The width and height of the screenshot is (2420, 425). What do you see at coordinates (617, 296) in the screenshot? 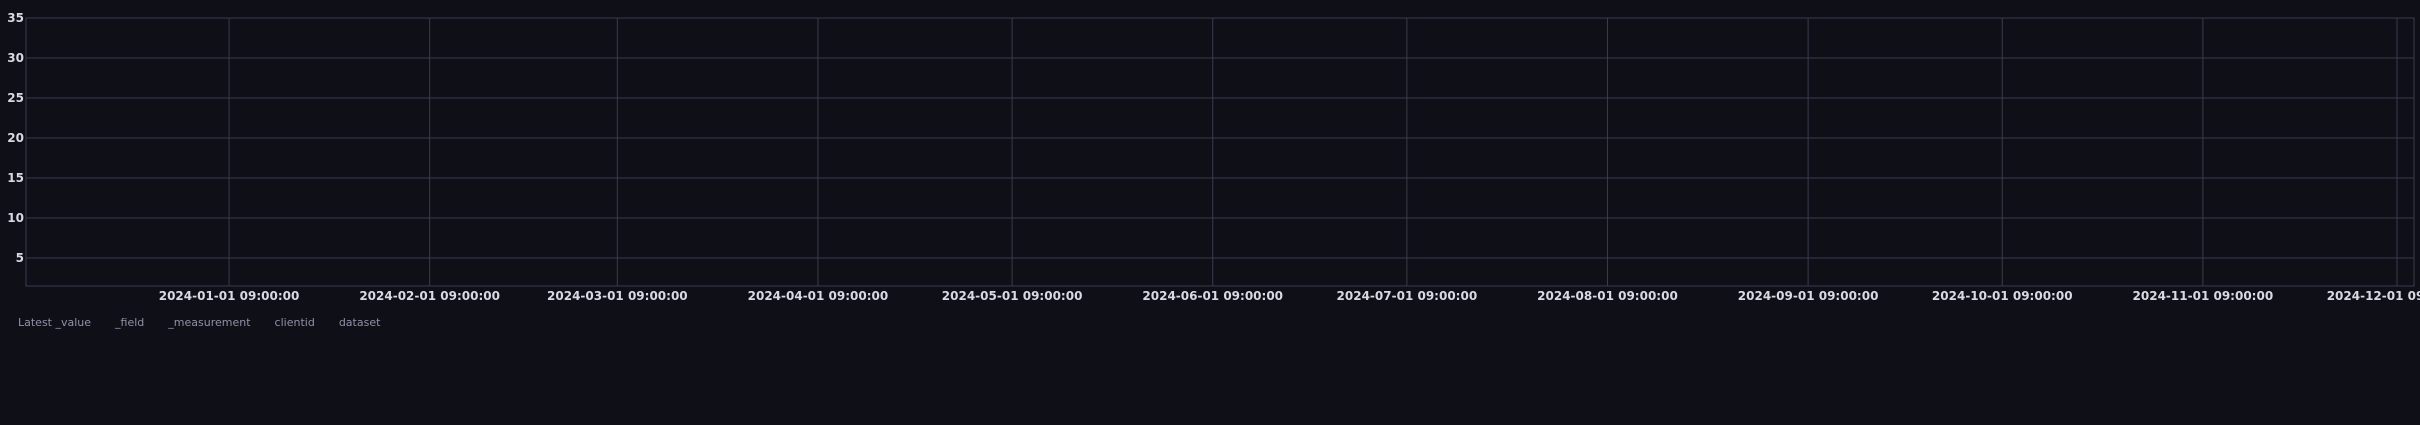
I see `x-tick-label: 2024-03-01 09:00:00` at bounding box center [617, 296].